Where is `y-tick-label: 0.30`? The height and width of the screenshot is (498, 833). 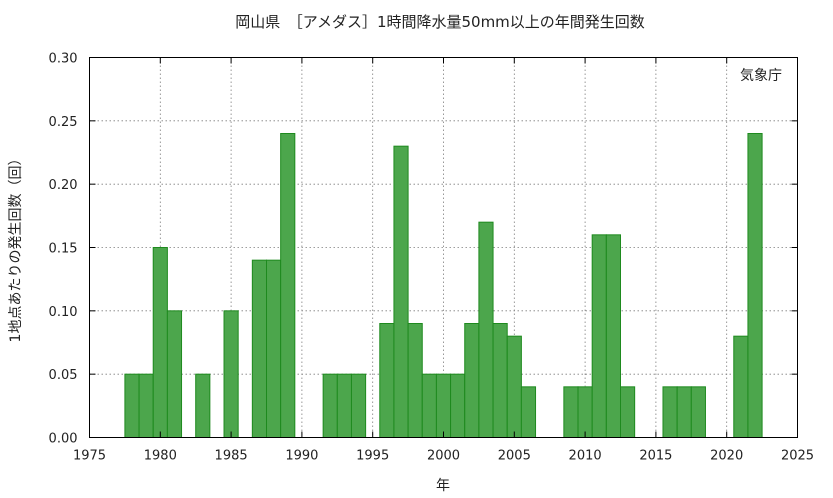
y-tick-label: 0.30 is located at coordinates (63, 59).